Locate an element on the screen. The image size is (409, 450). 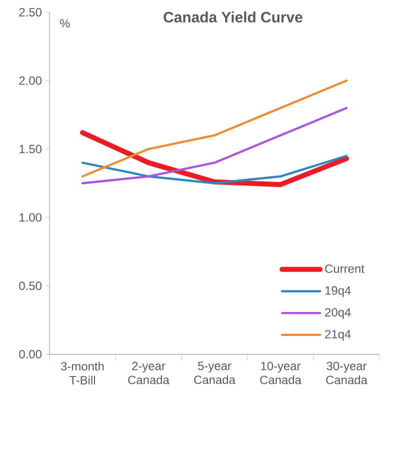
y-tick-label: 2.50 is located at coordinates (30, 12).